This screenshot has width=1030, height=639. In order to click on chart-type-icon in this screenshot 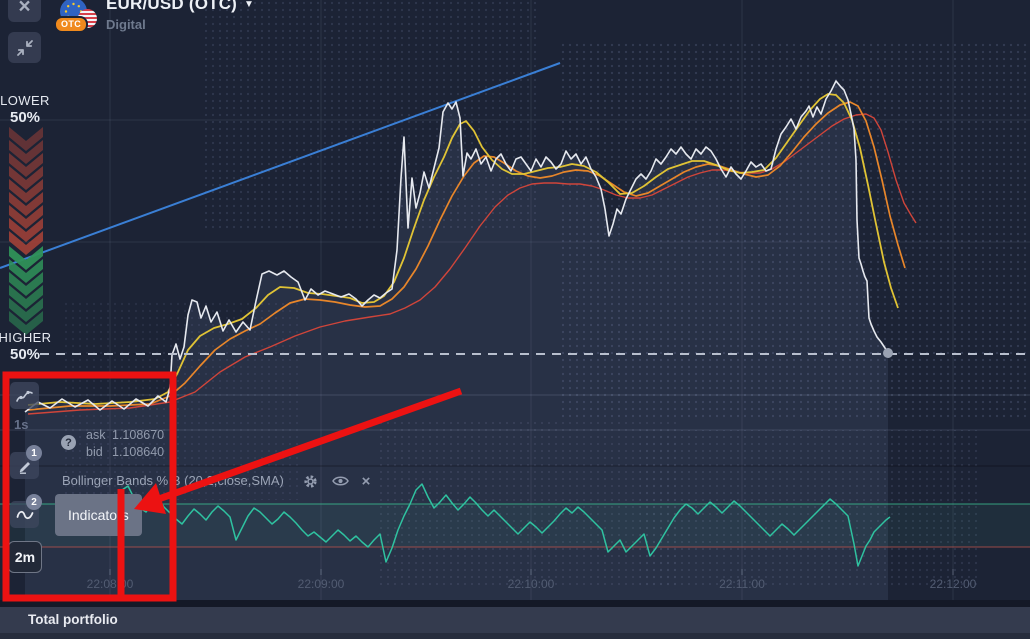, I will do `click(24, 396)`.